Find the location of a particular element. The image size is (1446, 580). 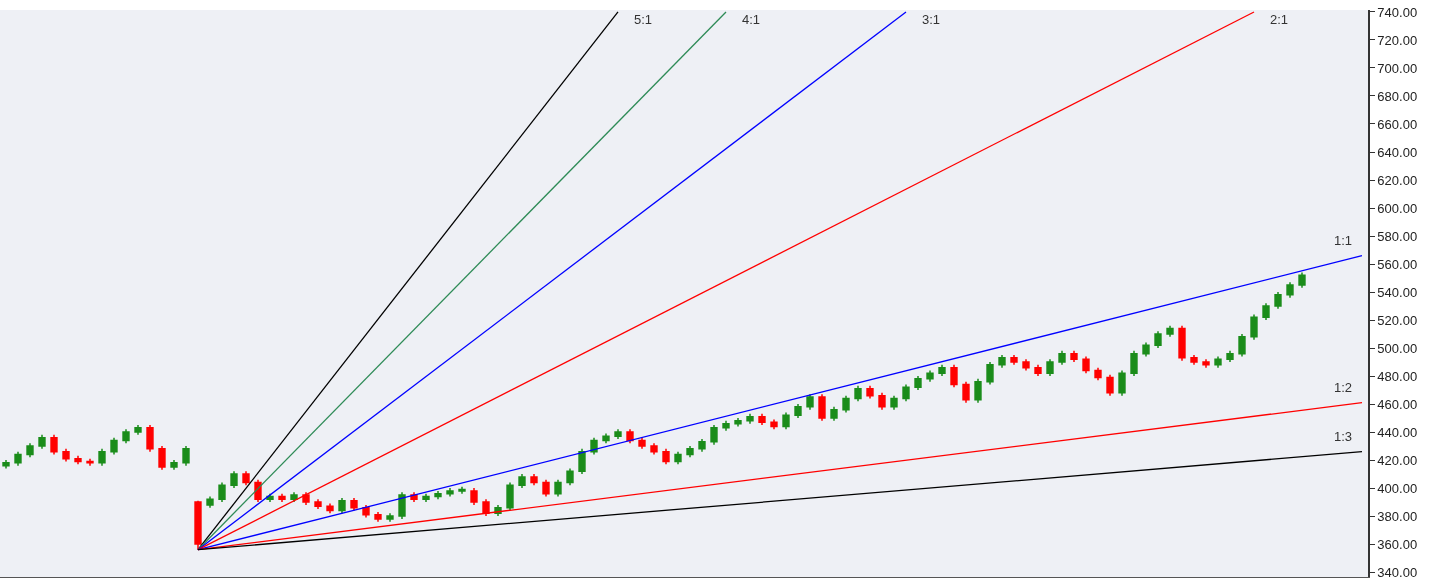

y-tick-label: 560.00 is located at coordinates (1397, 264).